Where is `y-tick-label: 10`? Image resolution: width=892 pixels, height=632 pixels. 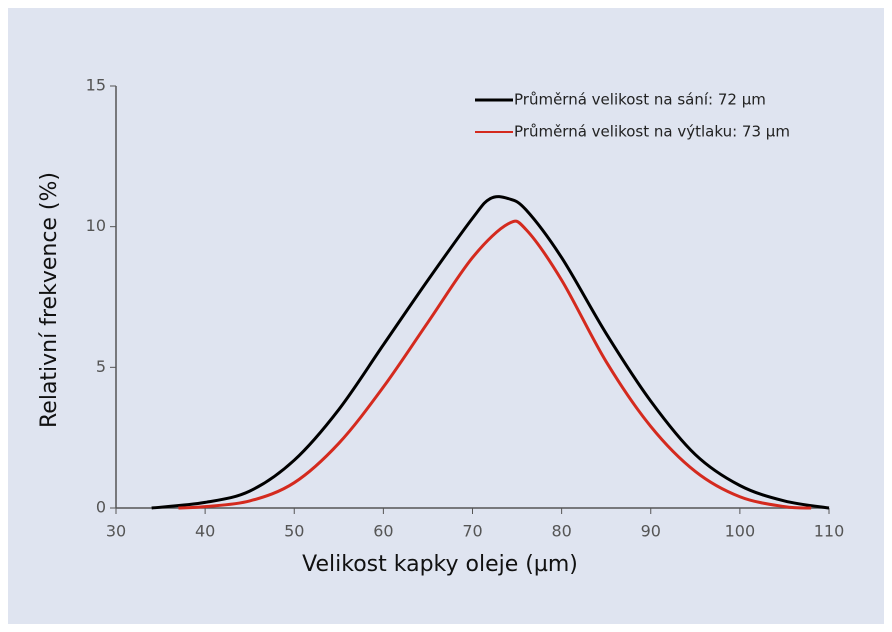
y-tick-label: 10 is located at coordinates (96, 225).